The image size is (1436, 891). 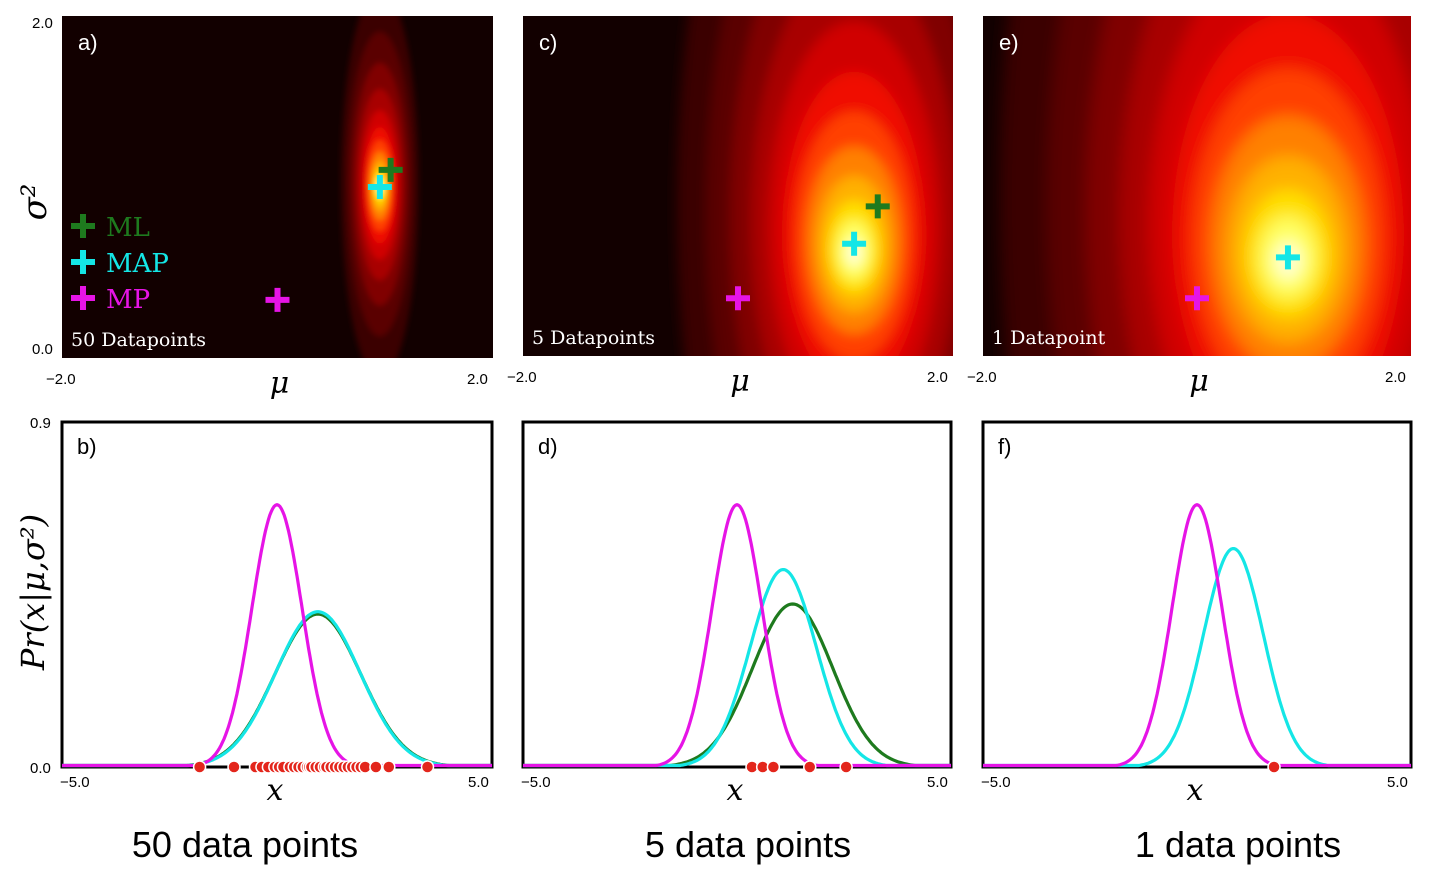 I want to click on line-panel-d: d) −5.0 5.0 x, so click(x=737, y=614).